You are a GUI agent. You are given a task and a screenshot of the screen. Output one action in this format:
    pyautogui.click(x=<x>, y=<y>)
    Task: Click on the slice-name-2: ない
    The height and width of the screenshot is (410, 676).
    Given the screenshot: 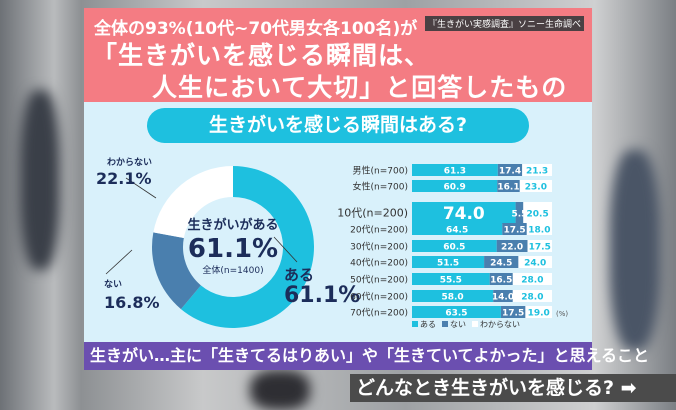 What is the action you would take?
    pyautogui.click(x=113, y=284)
    